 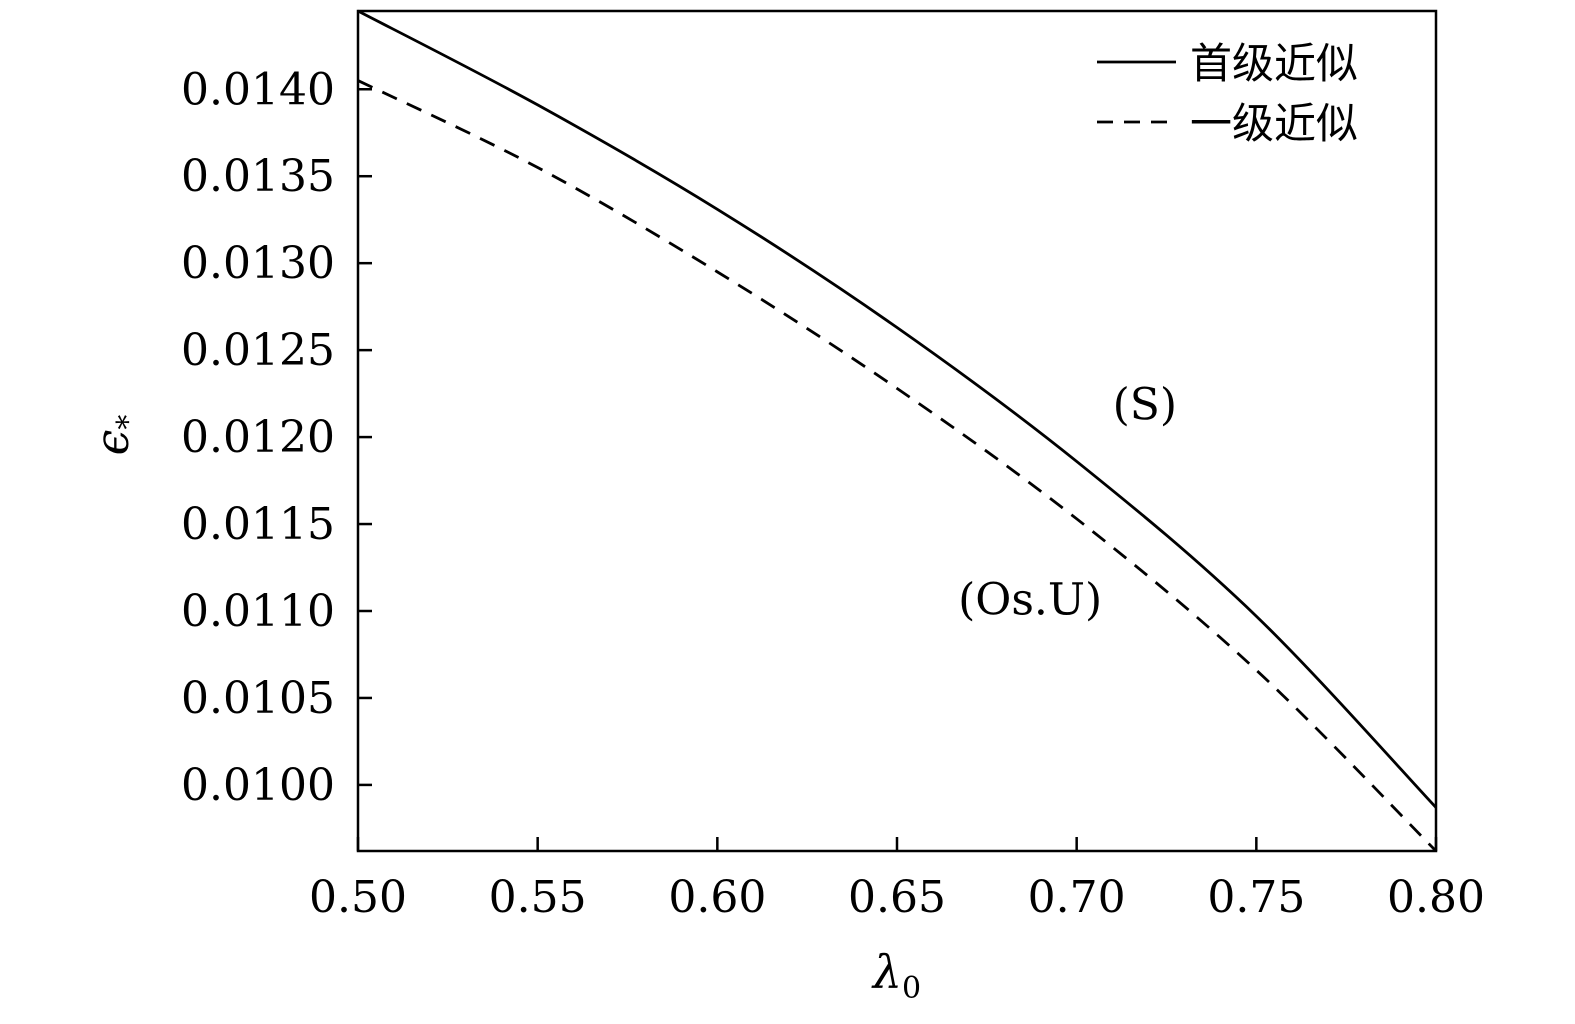 What do you see at coordinates (258, 611) in the screenshot?
I see `y-tick-label: 0.0110` at bounding box center [258, 611].